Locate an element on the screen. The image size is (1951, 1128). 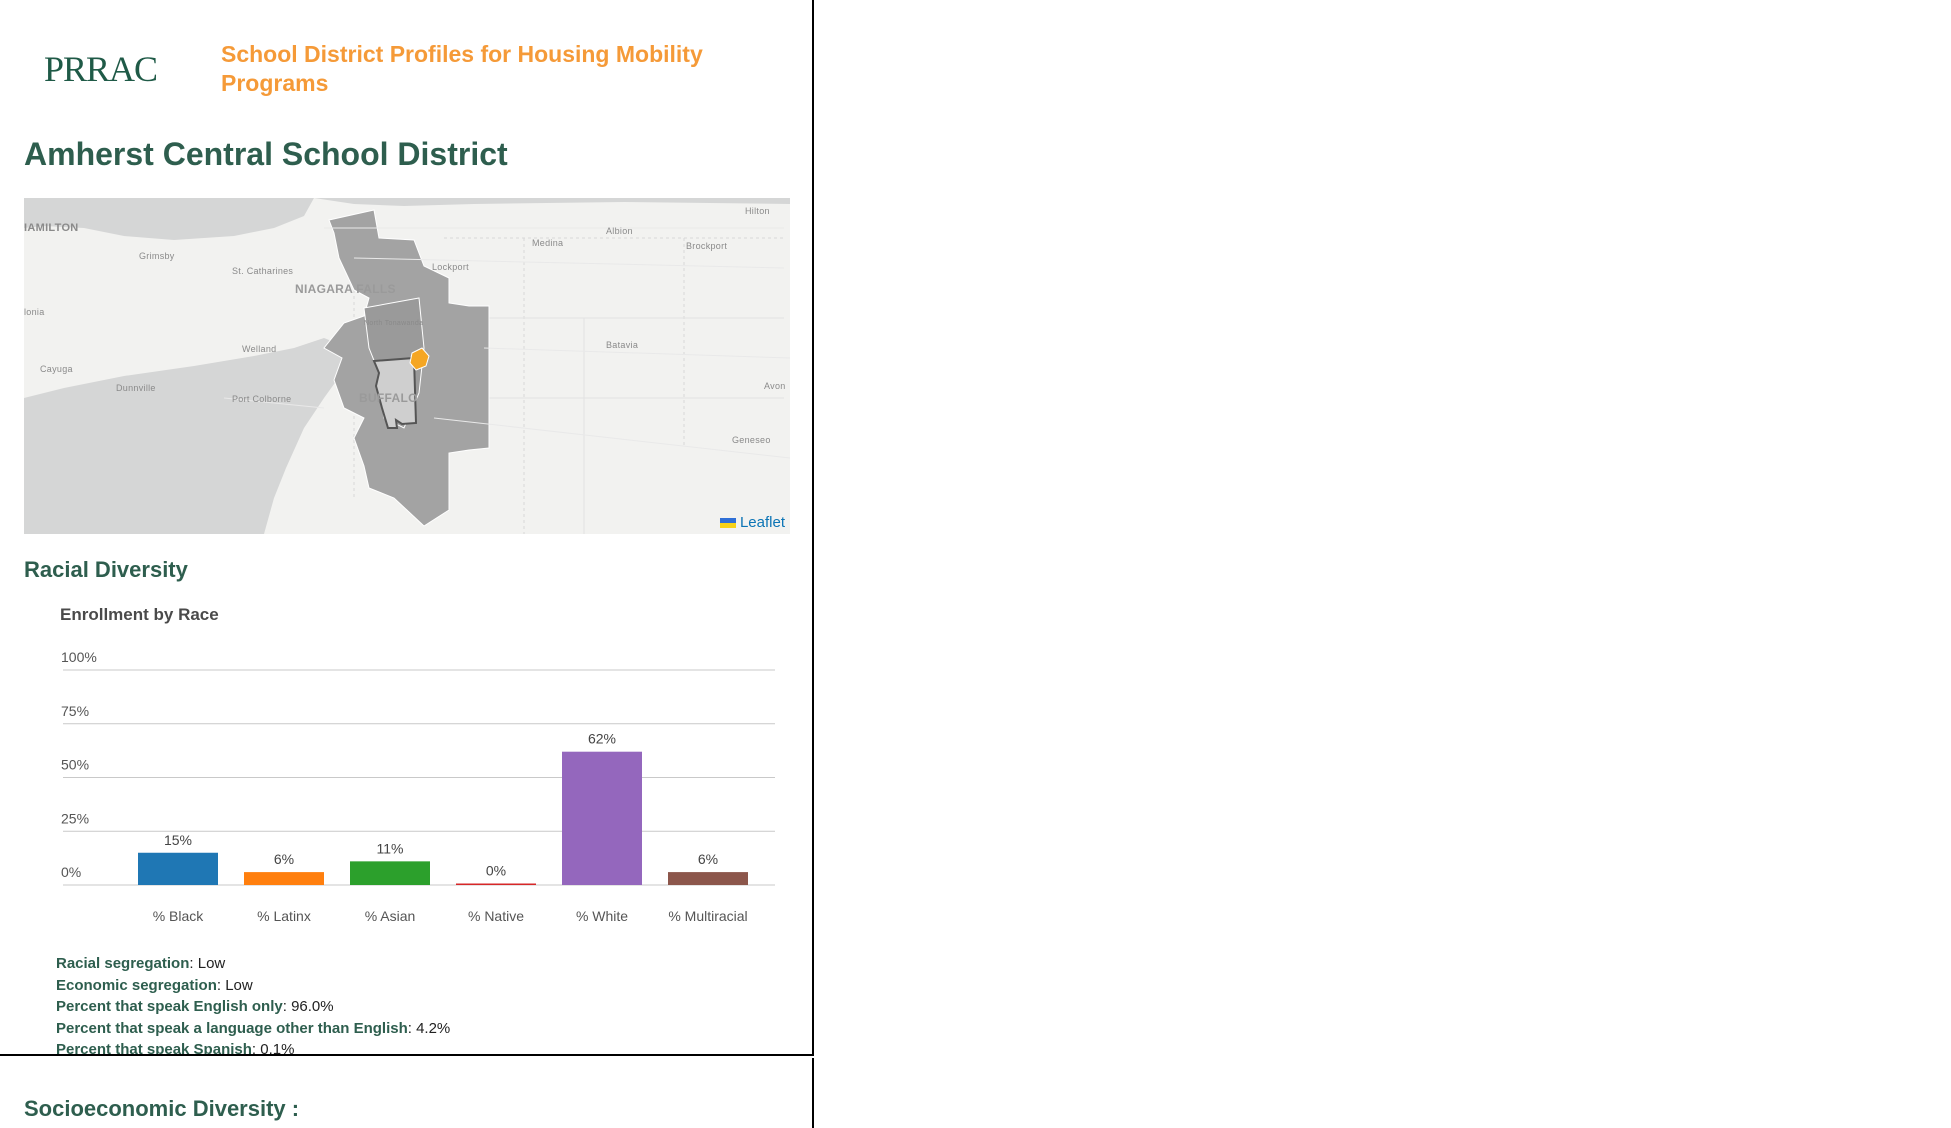
ukraine-flag-icon is located at coordinates (727, 522).